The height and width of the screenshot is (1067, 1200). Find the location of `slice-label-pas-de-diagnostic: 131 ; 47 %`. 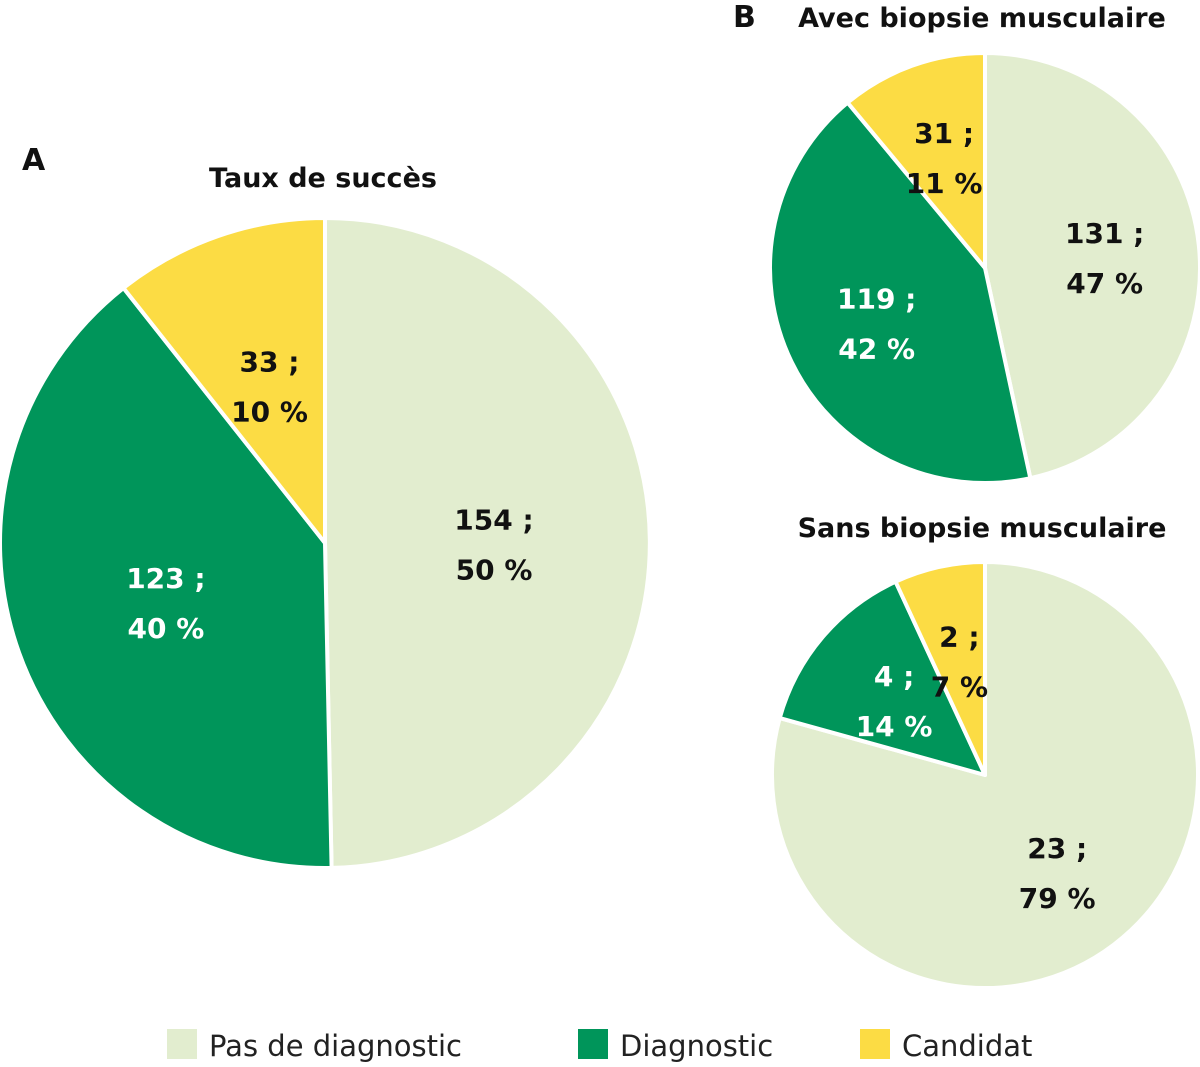

slice-label-pas-de-diagnostic: 131 ; 47 % is located at coordinates (1104, 258).